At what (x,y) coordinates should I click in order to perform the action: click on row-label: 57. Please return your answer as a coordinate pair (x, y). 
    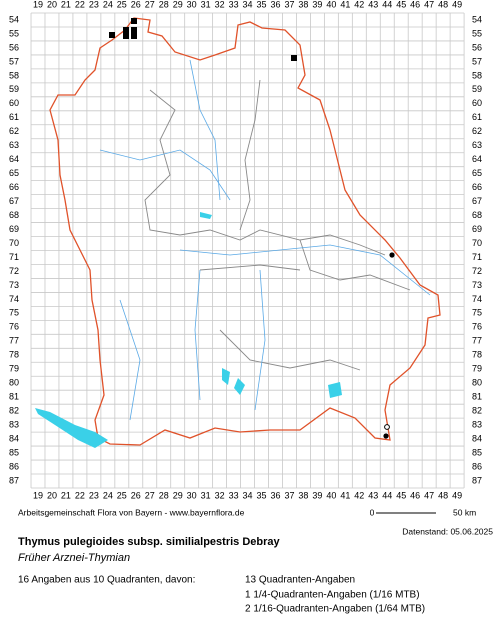
    Looking at the image, I should click on (14, 61).